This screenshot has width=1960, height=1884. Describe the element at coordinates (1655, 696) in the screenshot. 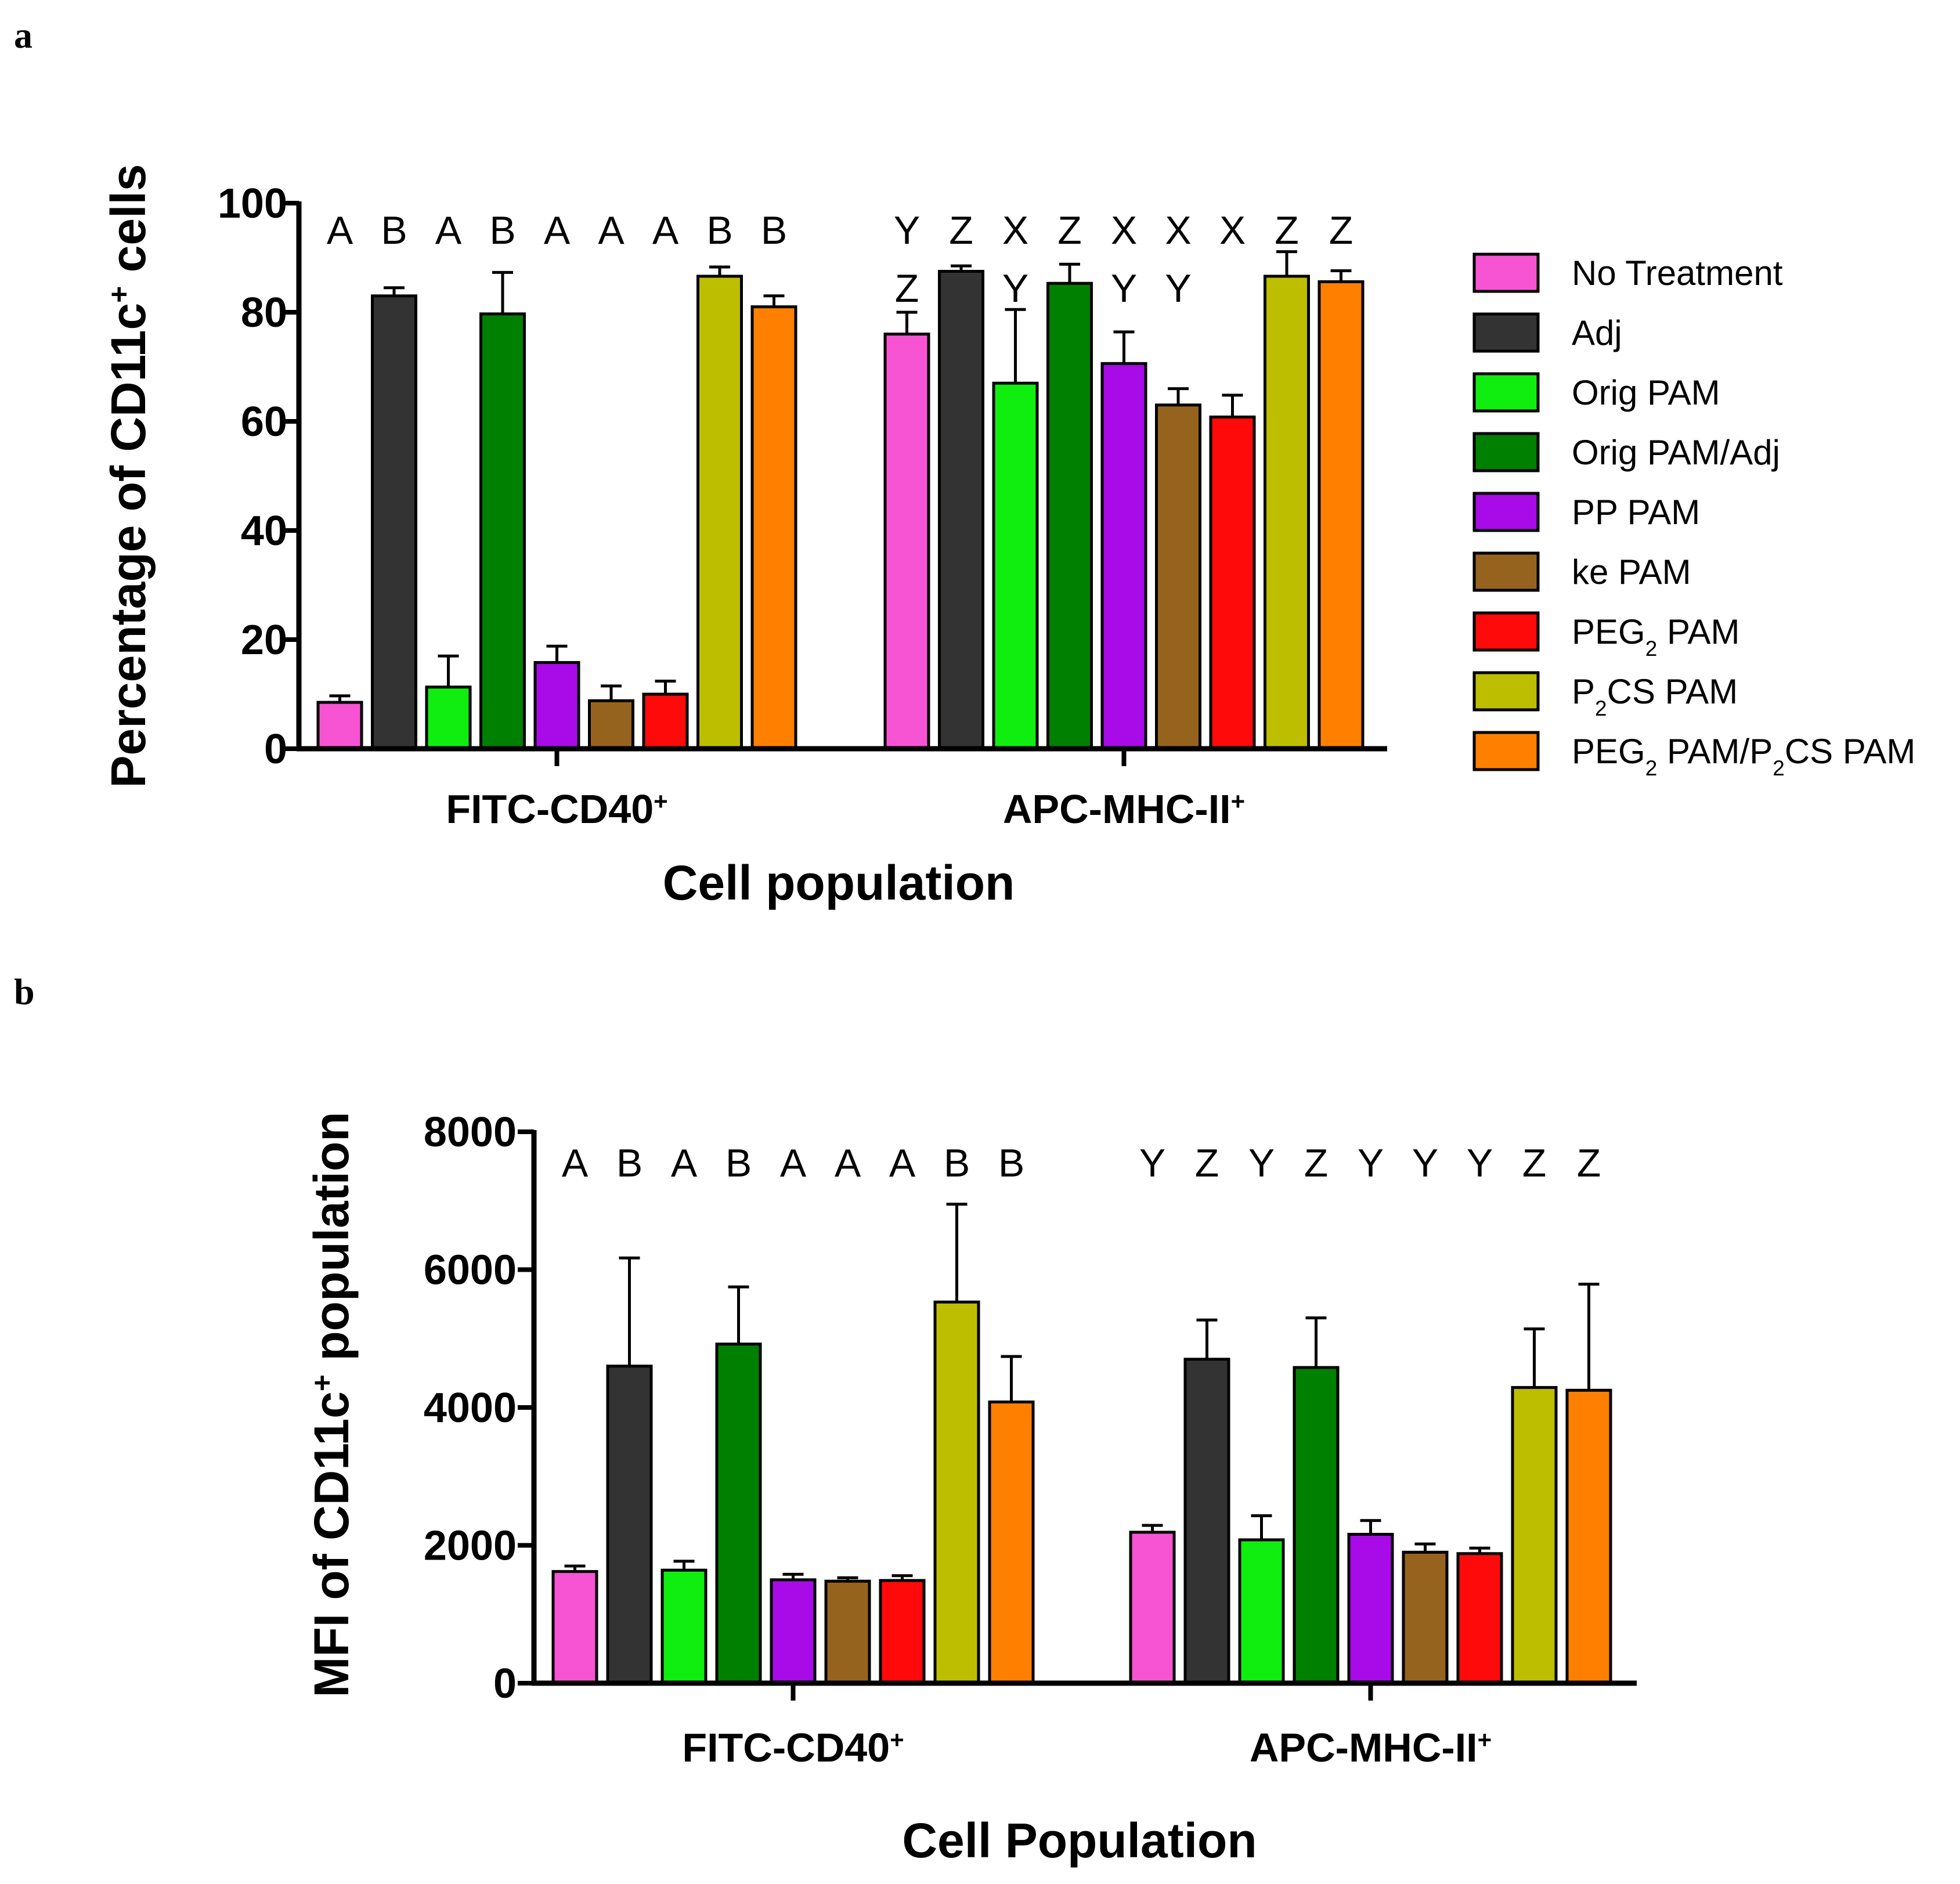

I see `legend-label-7: P2CS PAM` at that location.